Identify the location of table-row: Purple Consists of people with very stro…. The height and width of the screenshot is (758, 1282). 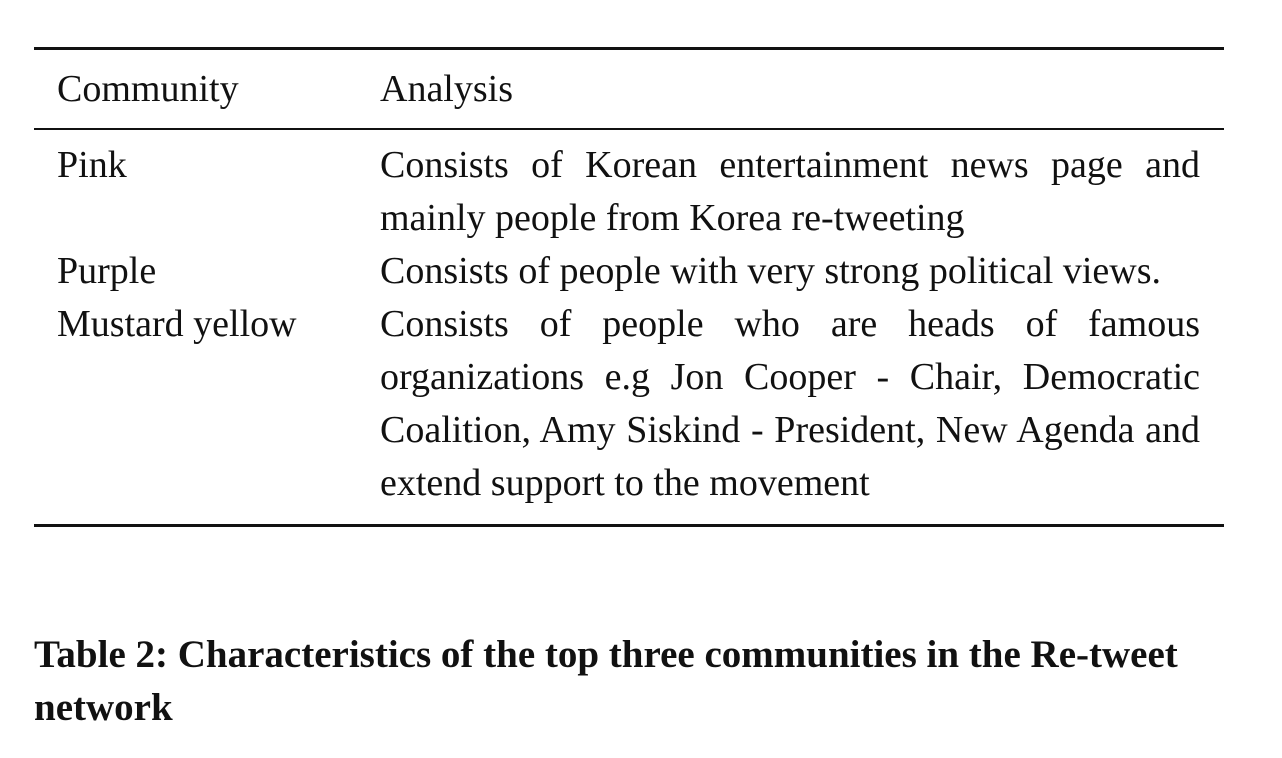
(629, 271).